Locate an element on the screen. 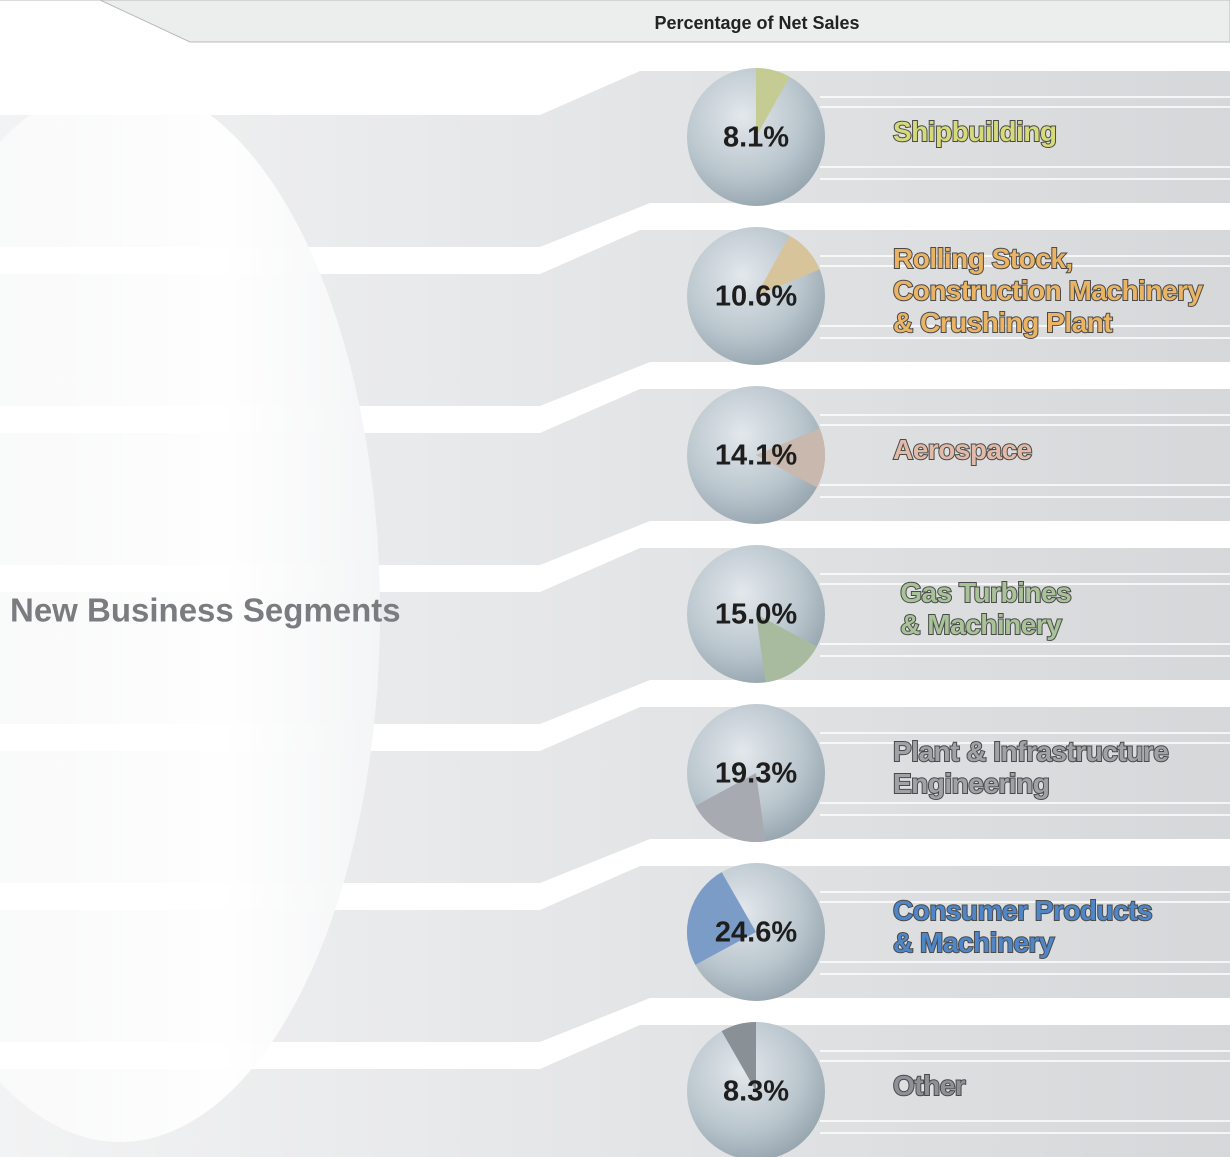  segment-label: Plant & Infrastructure Engineering is located at coordinates (1031, 767).